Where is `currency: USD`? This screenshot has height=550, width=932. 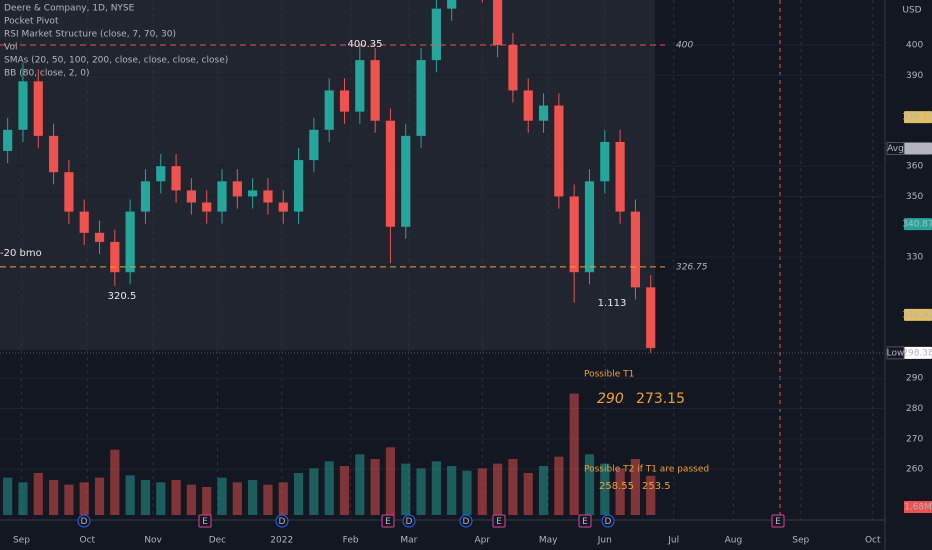 currency: USD is located at coordinates (911, 11).